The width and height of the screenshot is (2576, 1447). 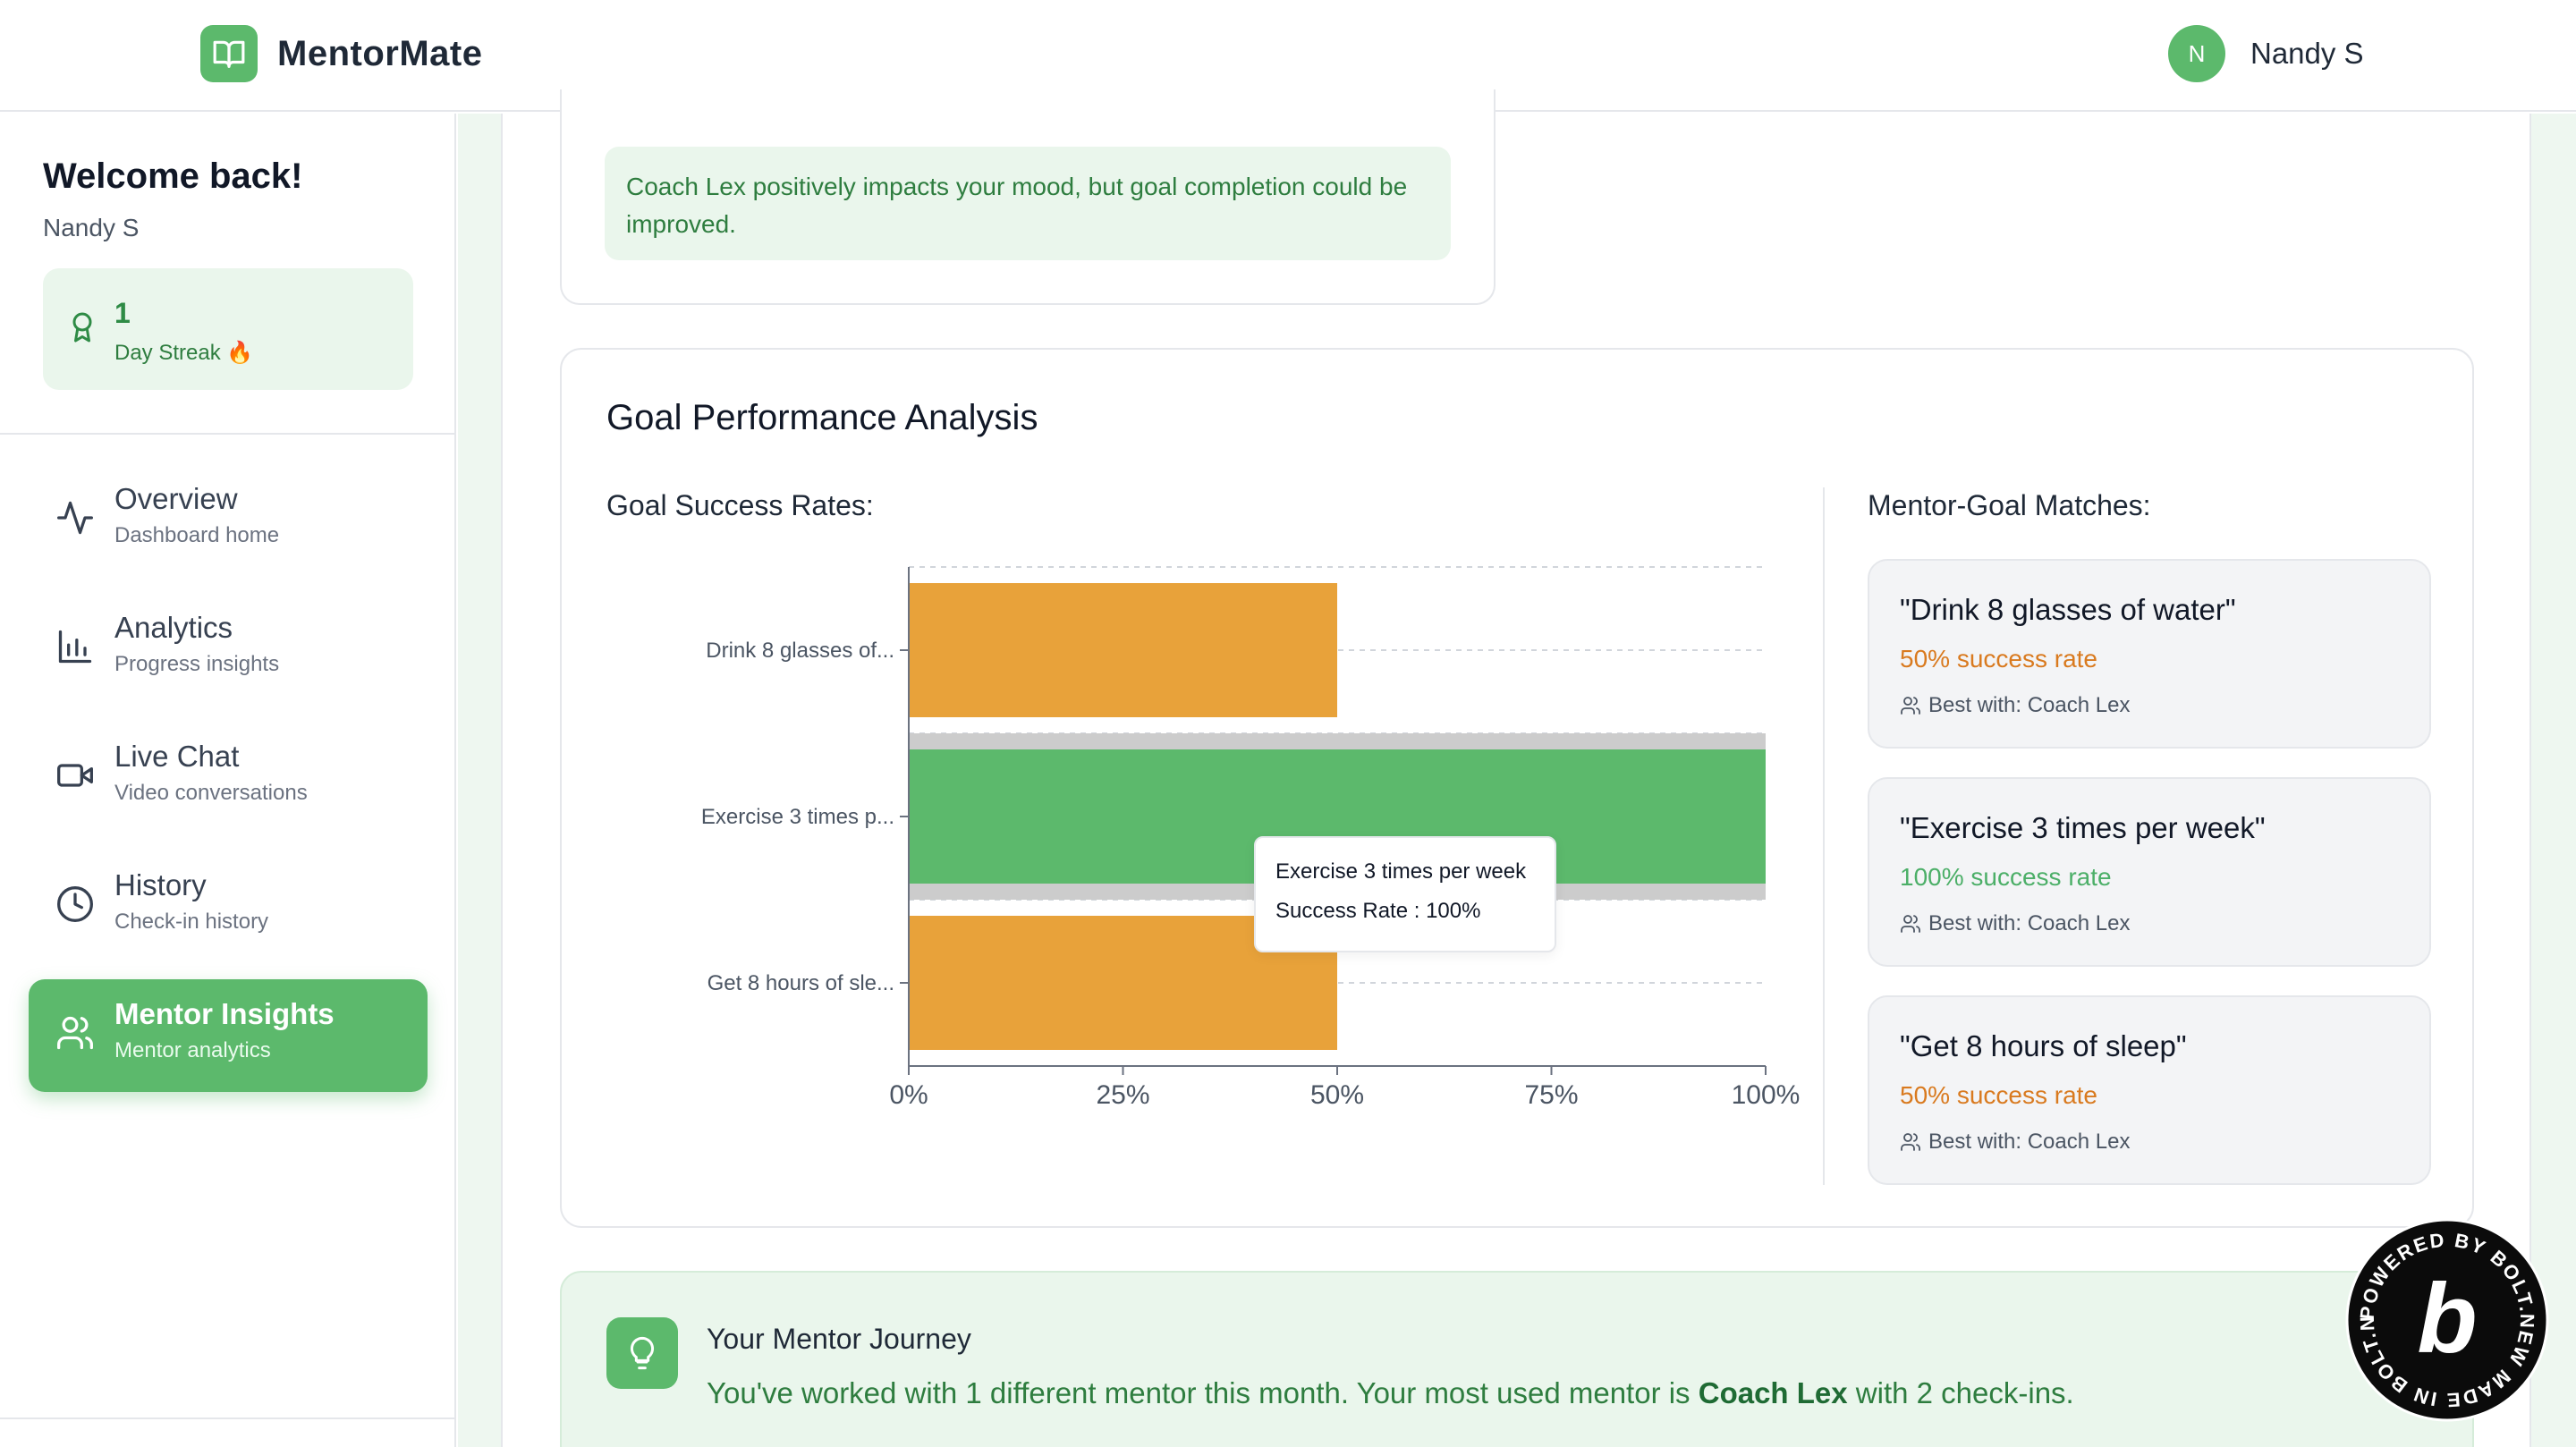 What do you see at coordinates (2196, 53) in the screenshot?
I see `avatar: N` at bounding box center [2196, 53].